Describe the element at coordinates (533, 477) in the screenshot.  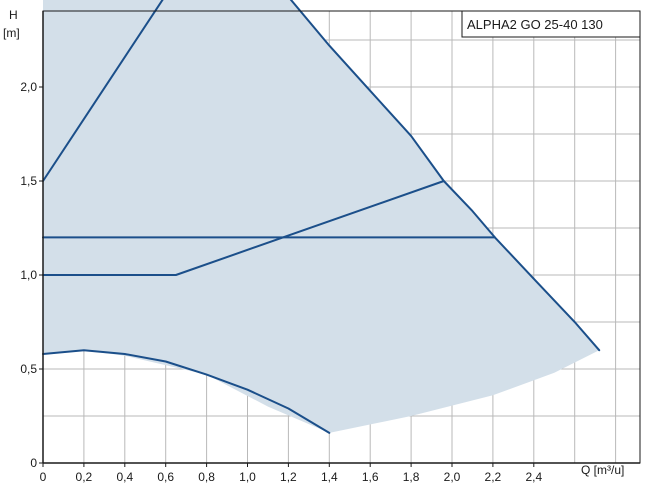
I see `x-tick-label: 2,4` at that location.